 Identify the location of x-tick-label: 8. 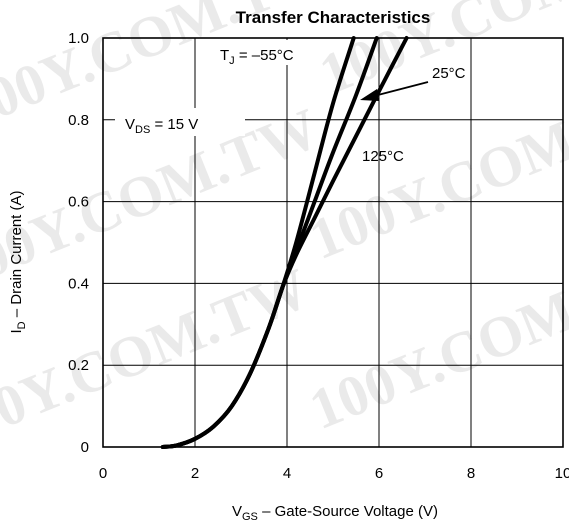
(471, 473).